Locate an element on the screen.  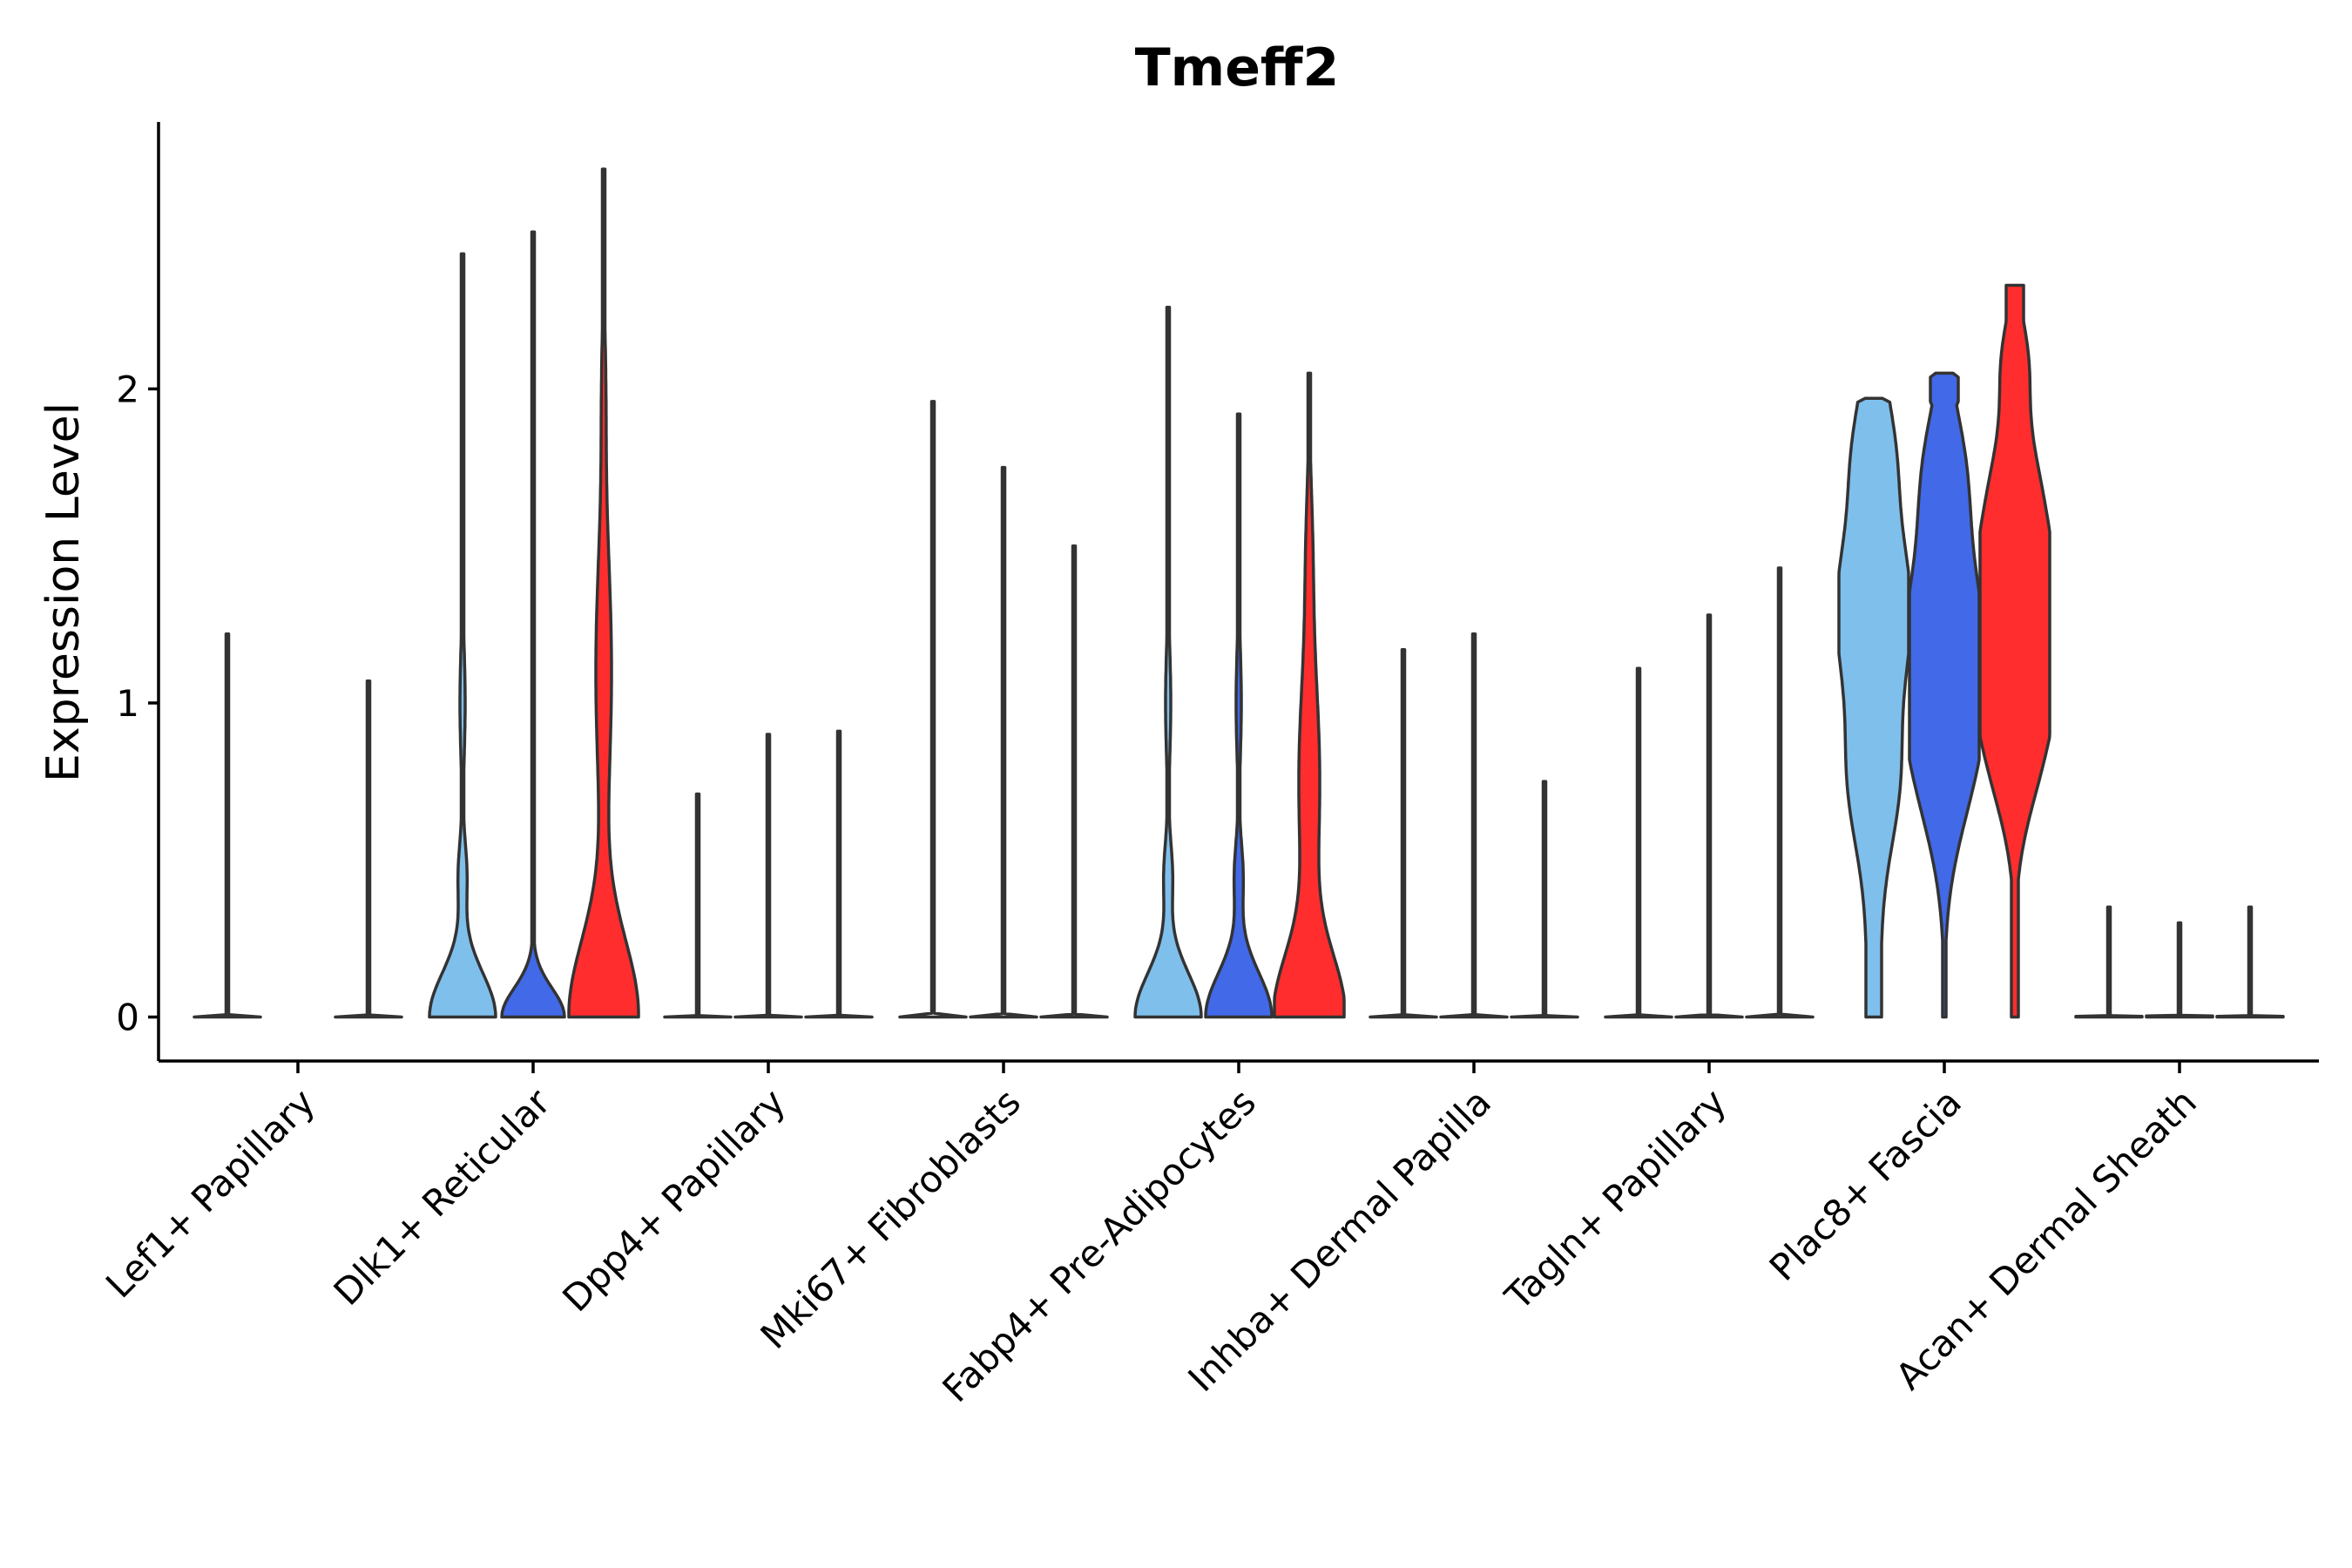
x-tick-label: Lef1+ Papillary is located at coordinates (210, 1193).